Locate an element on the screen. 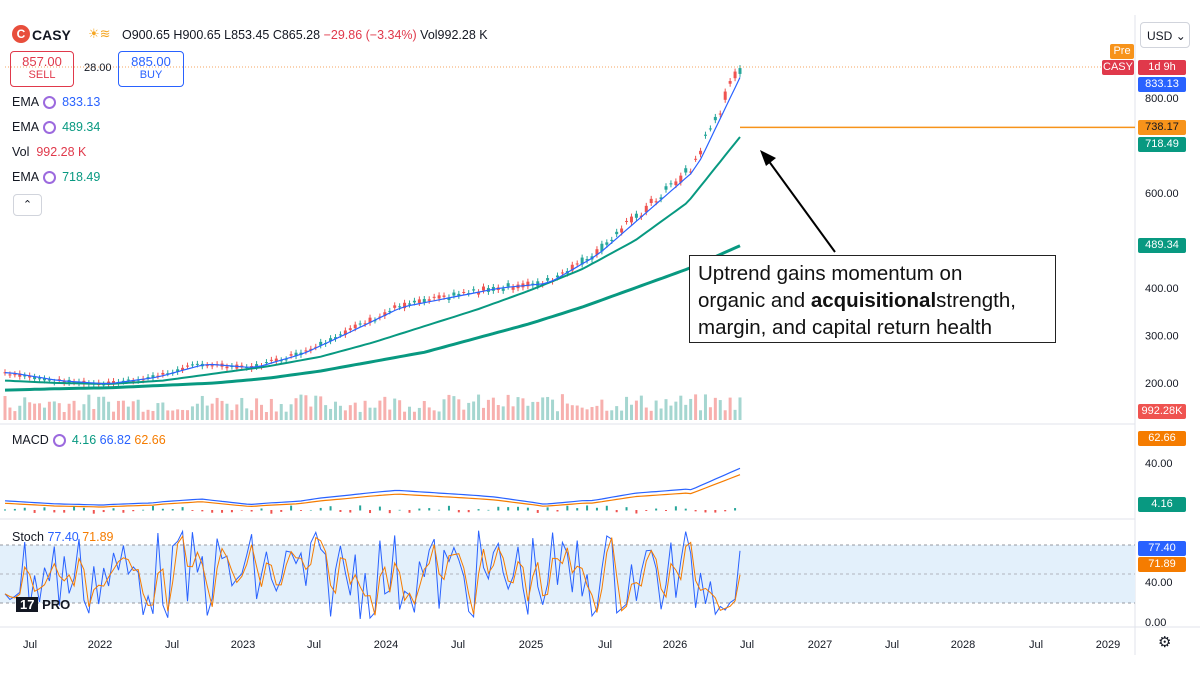 Image resolution: width=1200 pixels, height=675 pixels. settings-icon: ⚙ is located at coordinates (1165, 642).